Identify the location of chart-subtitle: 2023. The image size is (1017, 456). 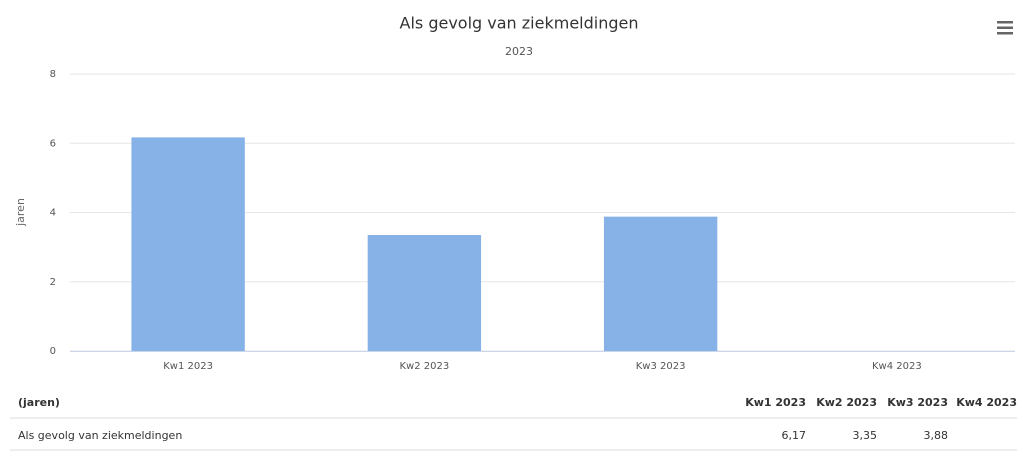
(519, 51).